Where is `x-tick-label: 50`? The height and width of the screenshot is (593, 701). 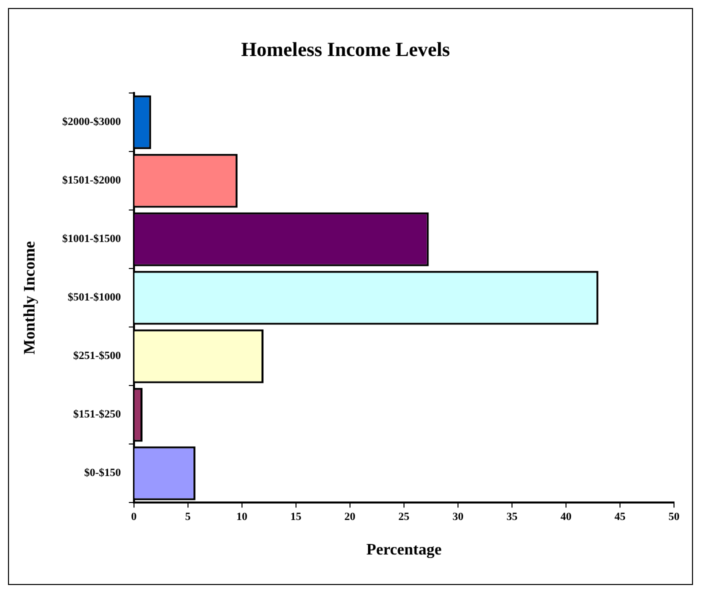 x-tick-label: 50 is located at coordinates (674, 517).